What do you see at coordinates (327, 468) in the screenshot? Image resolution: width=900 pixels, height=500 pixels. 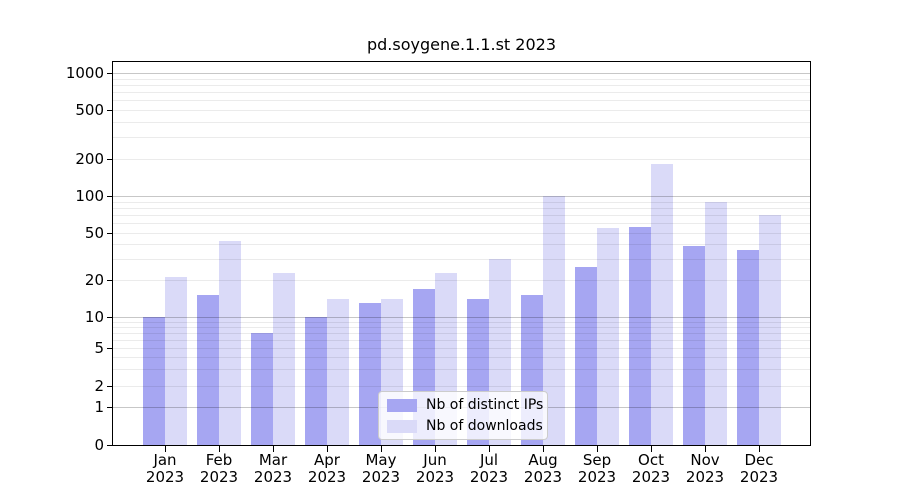 I see `x-tick-label: Apr 2023` at bounding box center [327, 468].